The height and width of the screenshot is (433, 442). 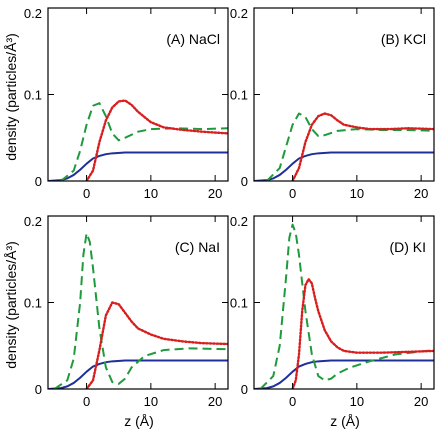 I want to click on x-axis-label-right: z (Å), so click(x=345, y=421).